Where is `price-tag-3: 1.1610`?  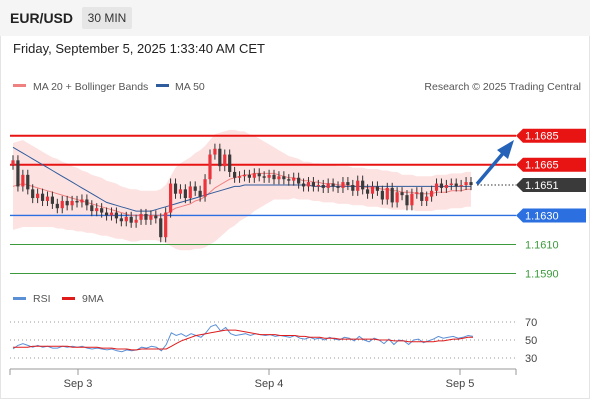 price-tag-3: 1.1610 is located at coordinates (542, 245).